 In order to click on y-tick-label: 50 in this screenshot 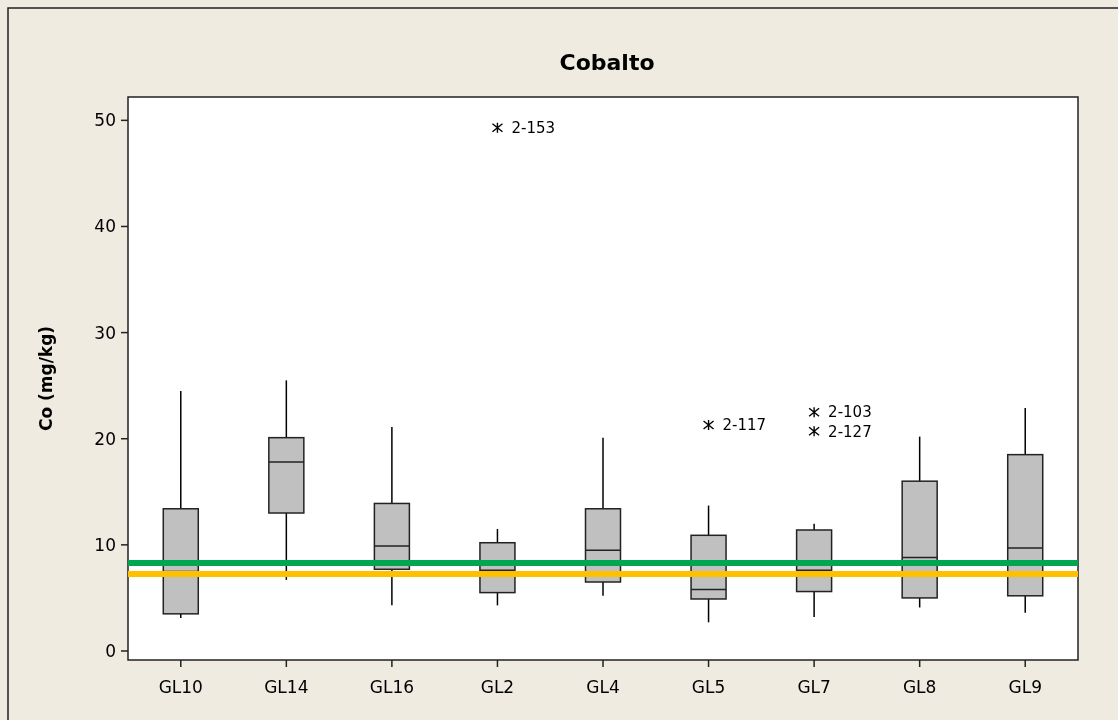, I will do `click(105, 120)`.